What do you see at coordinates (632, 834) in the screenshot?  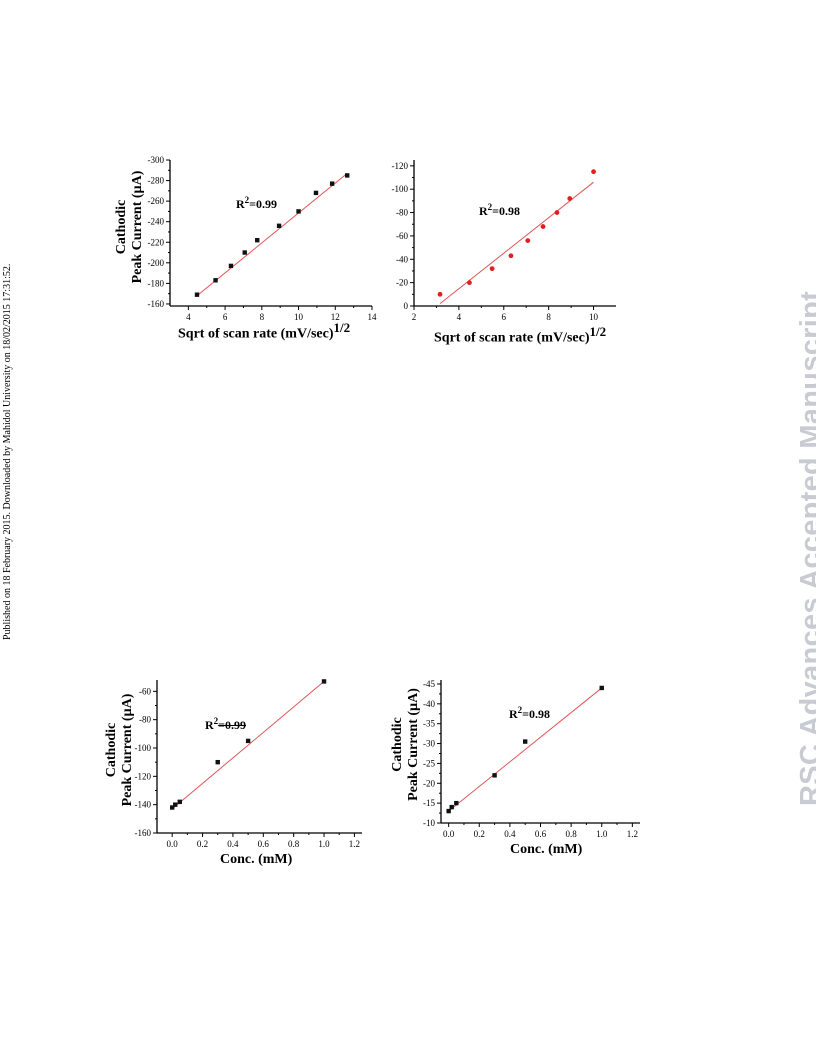 I see `x-tick-label: 1.2` at bounding box center [632, 834].